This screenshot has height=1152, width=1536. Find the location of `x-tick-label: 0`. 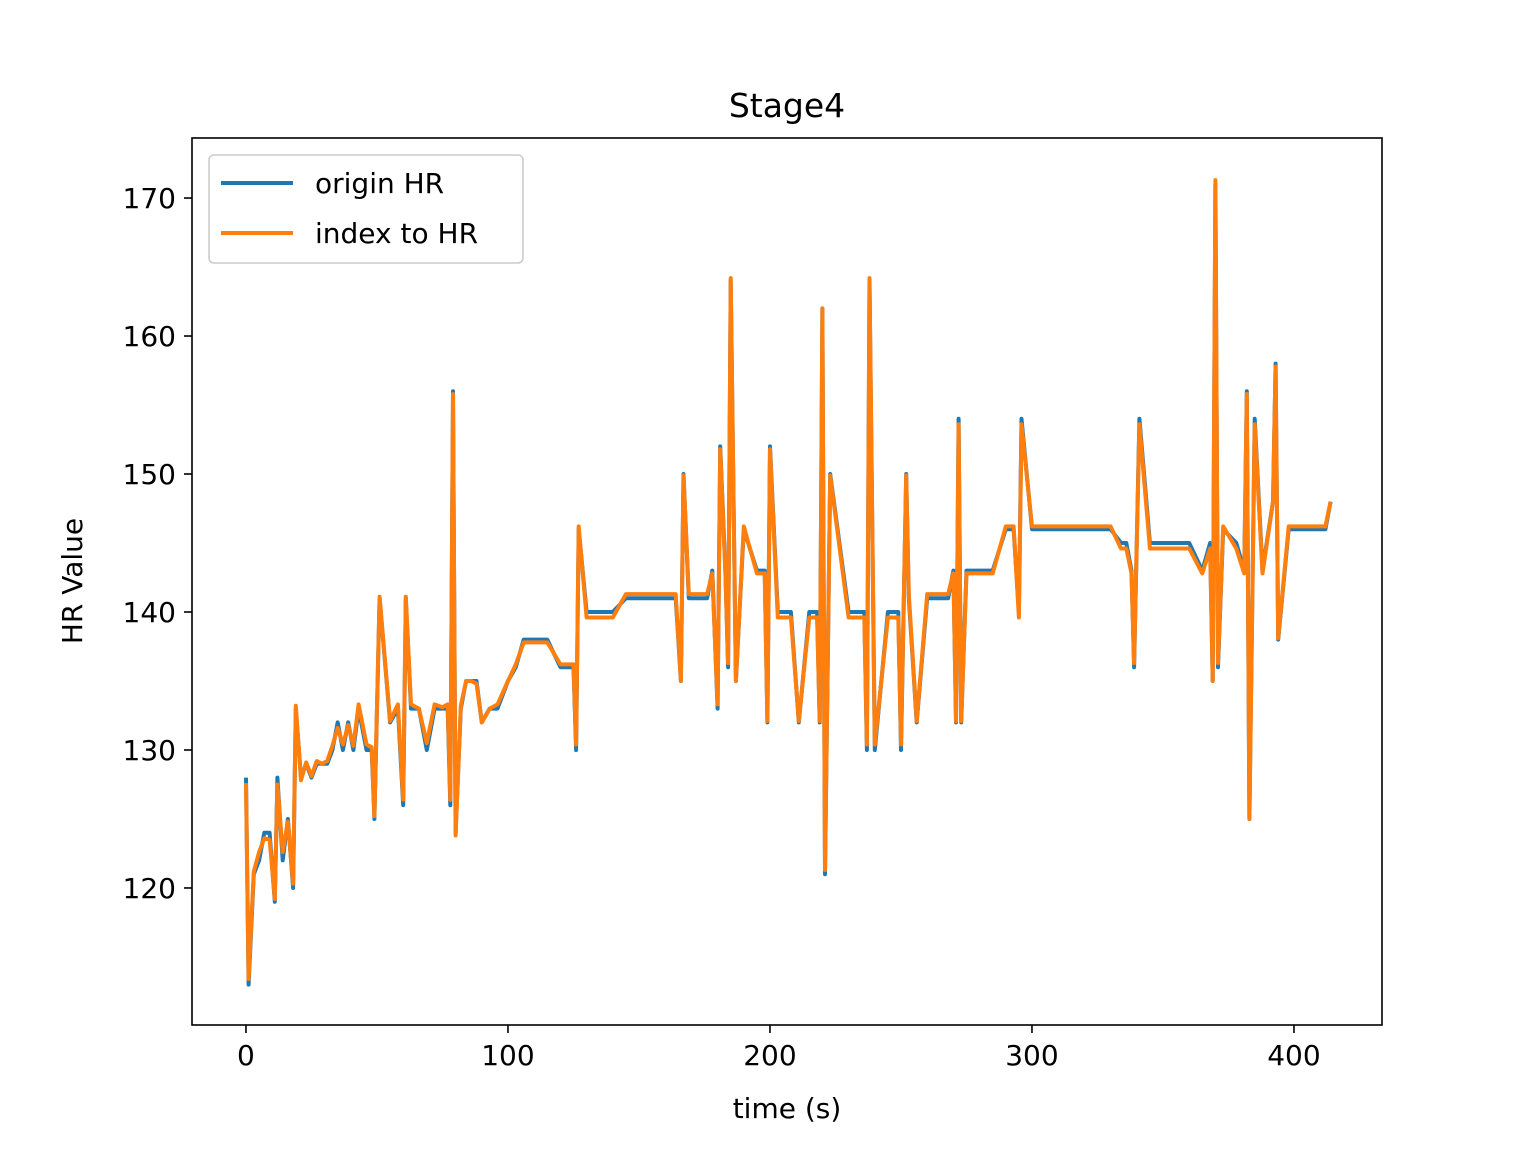

x-tick-label: 0 is located at coordinates (246, 1055).